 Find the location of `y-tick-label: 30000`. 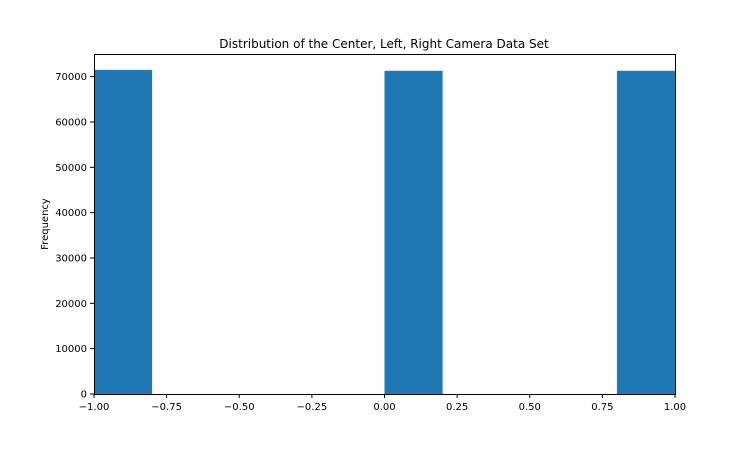

y-tick-label: 30000 is located at coordinates (71, 259).